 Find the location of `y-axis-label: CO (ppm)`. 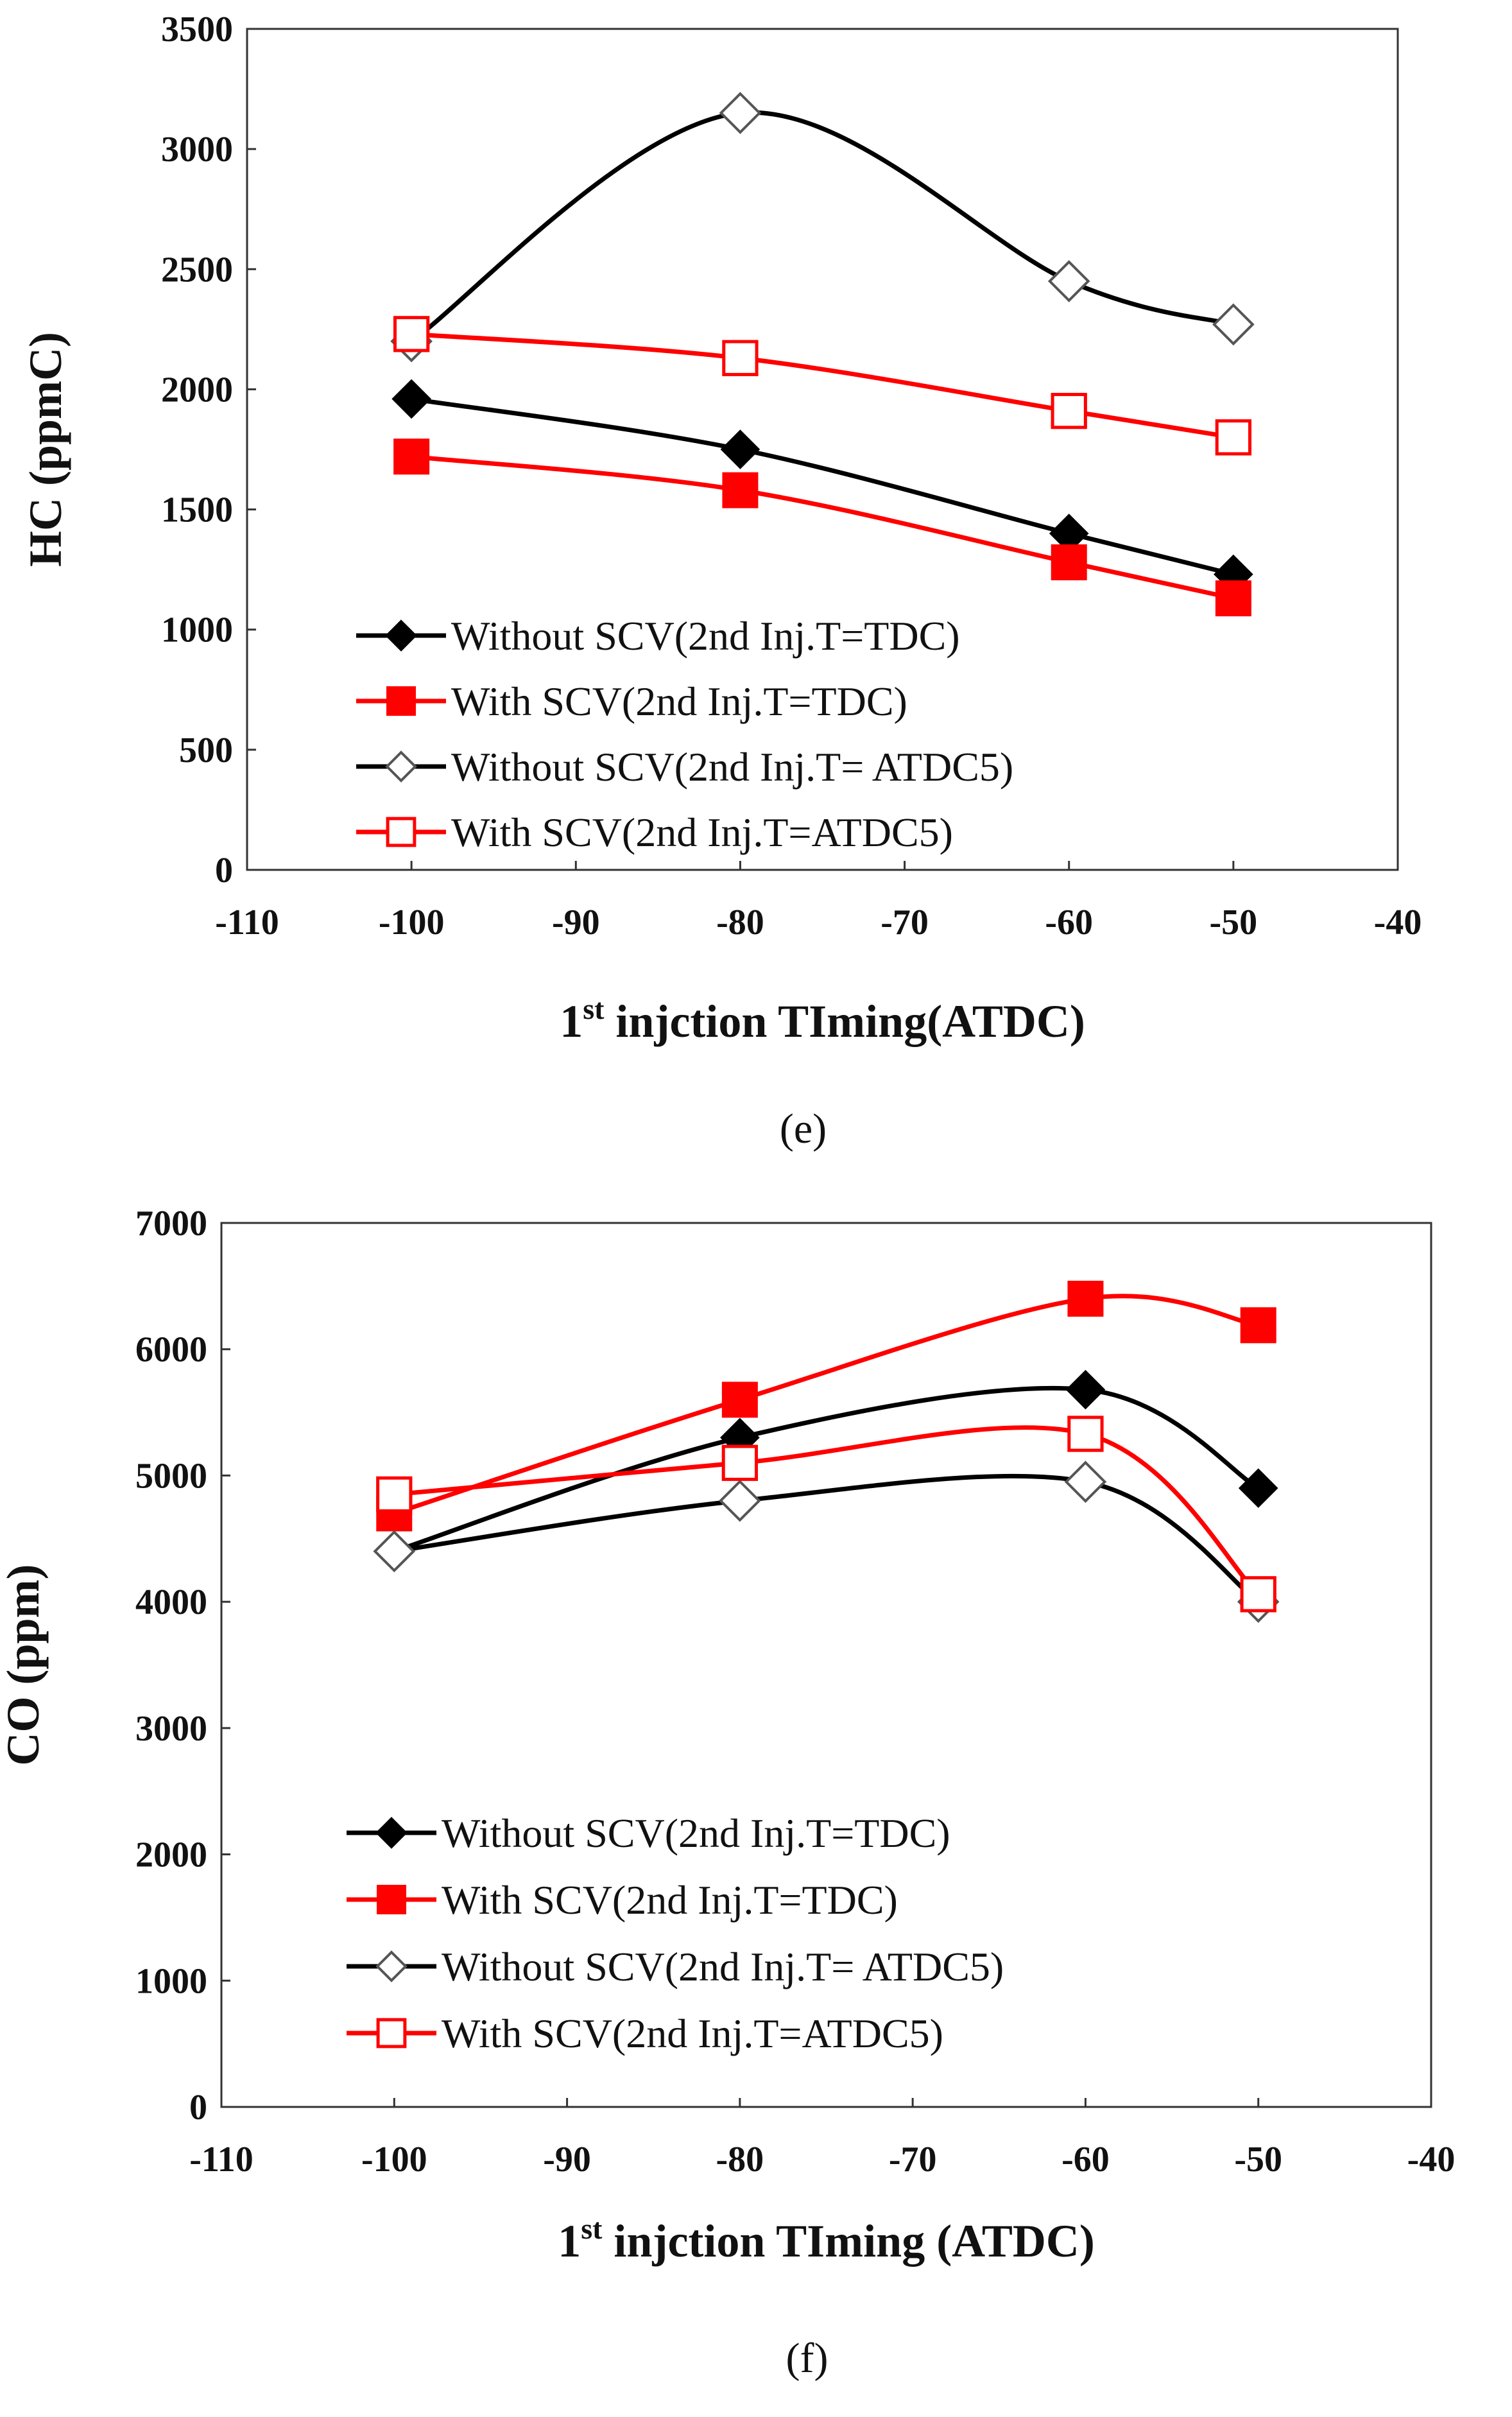

y-axis-label: CO (ppm) is located at coordinates (24, 1664).